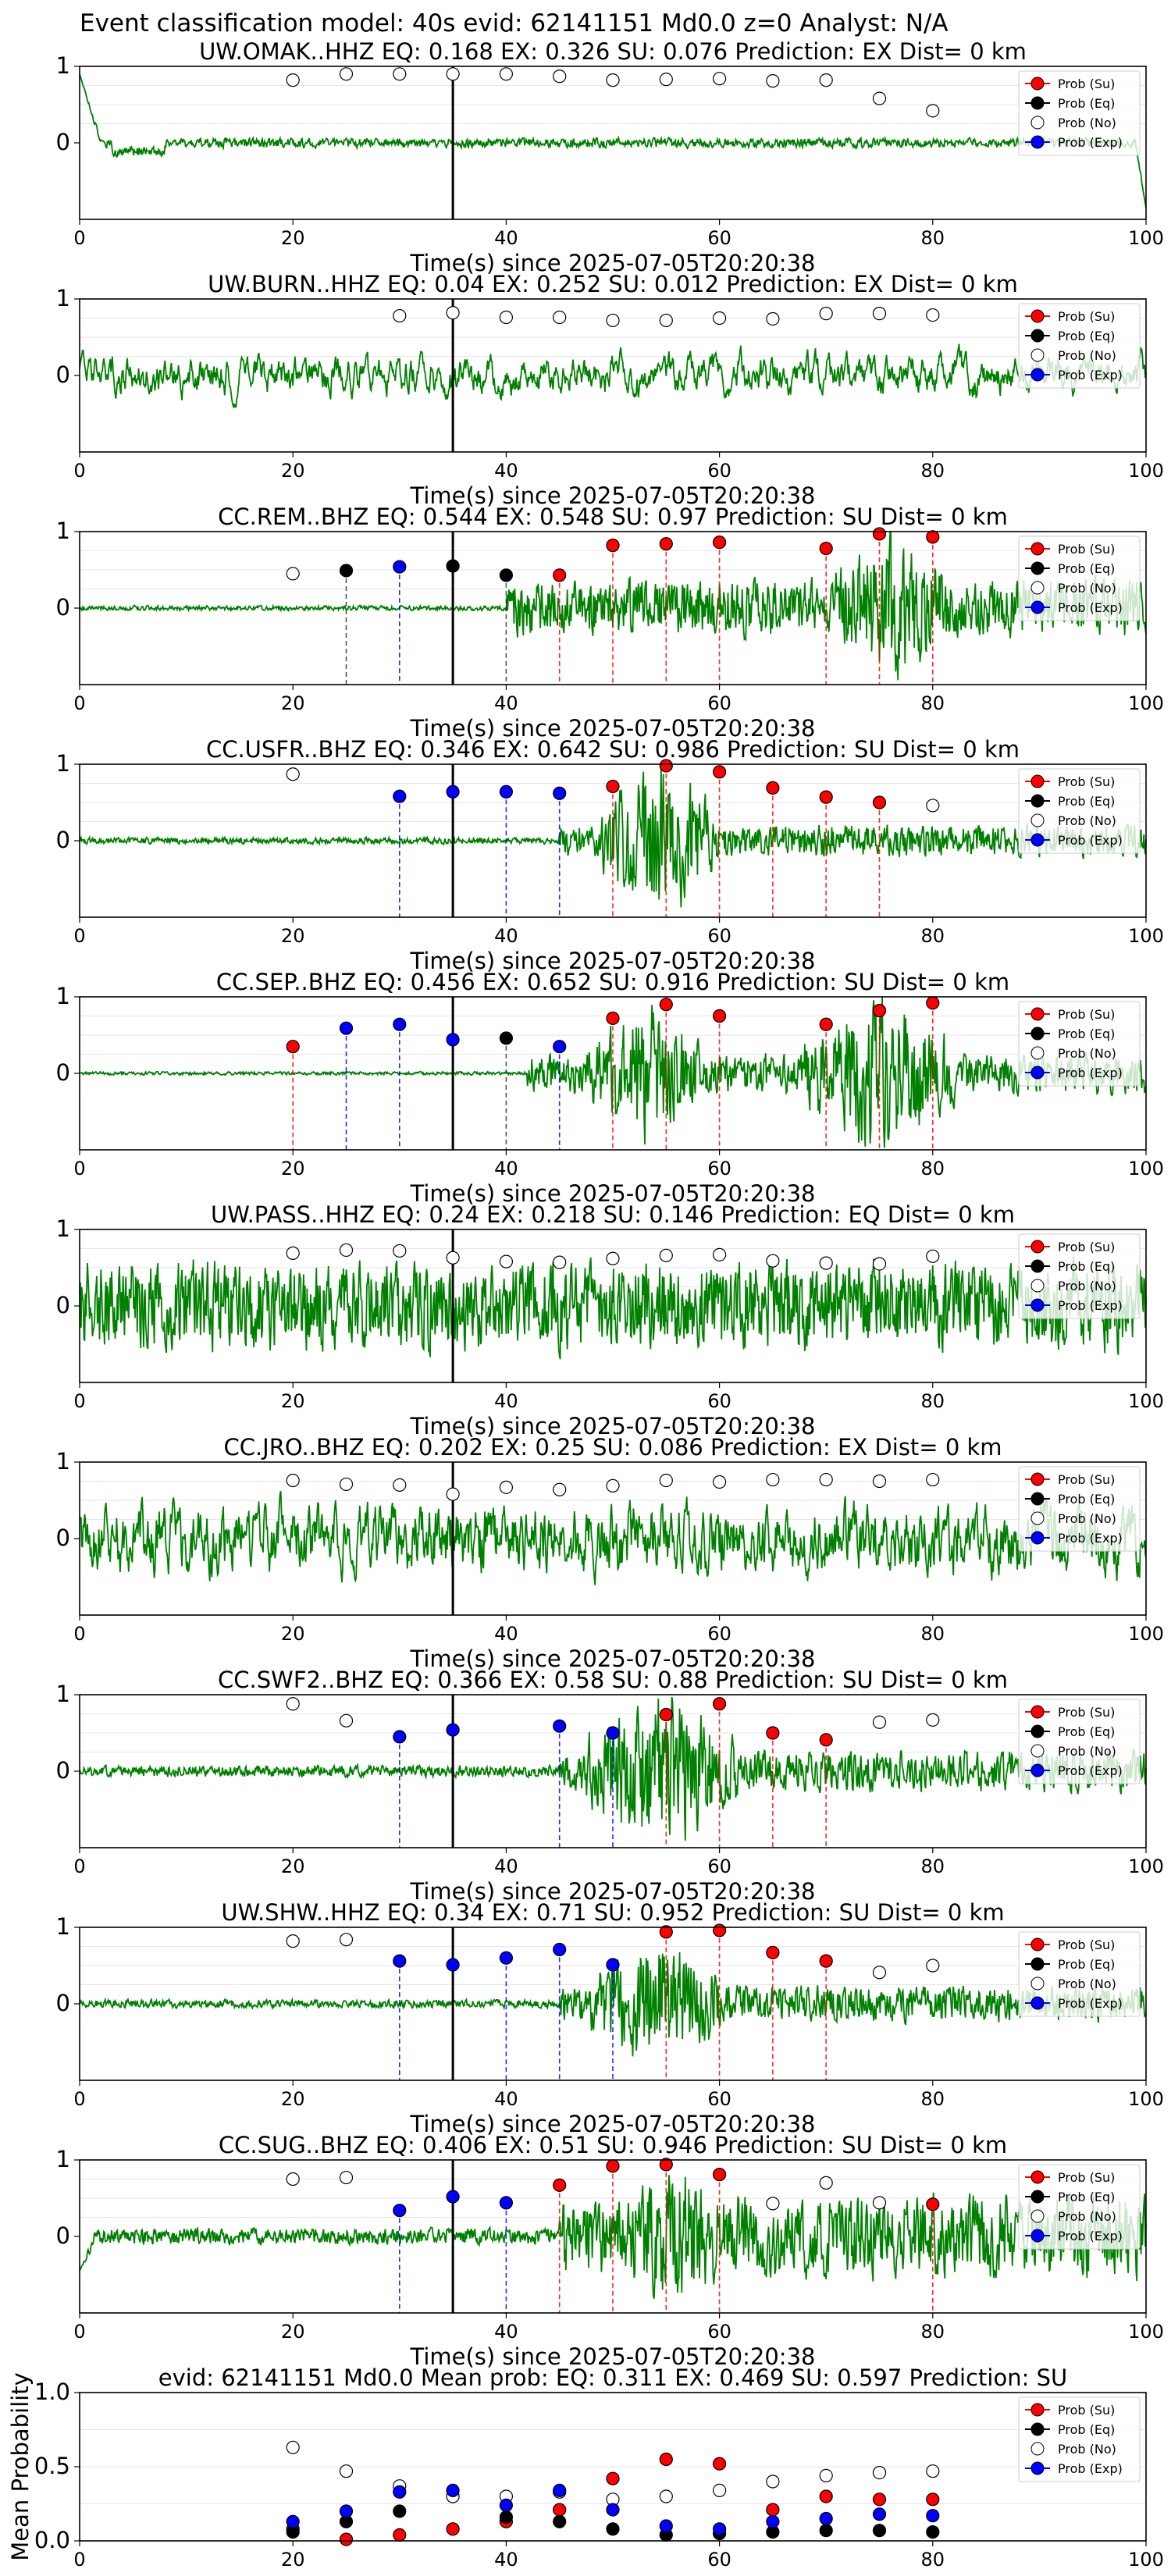  Describe the element at coordinates (613, 263) in the screenshot. I see `x-axis-label: Time(s) since 2025-07-05T20:20:38` at that location.